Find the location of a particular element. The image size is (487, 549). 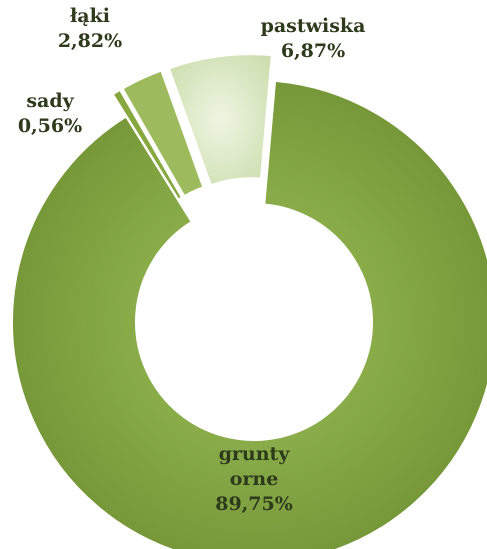

slice-name-label: łąki is located at coordinates (90, 16).